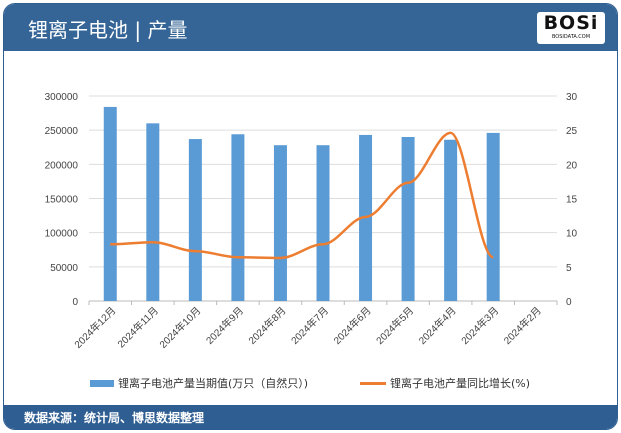 The width and height of the screenshot is (621, 433). What do you see at coordinates (460, 383) in the screenshot?
I see `legend-line-label: 锂离子电池产量同比增长(%)` at bounding box center [460, 383].